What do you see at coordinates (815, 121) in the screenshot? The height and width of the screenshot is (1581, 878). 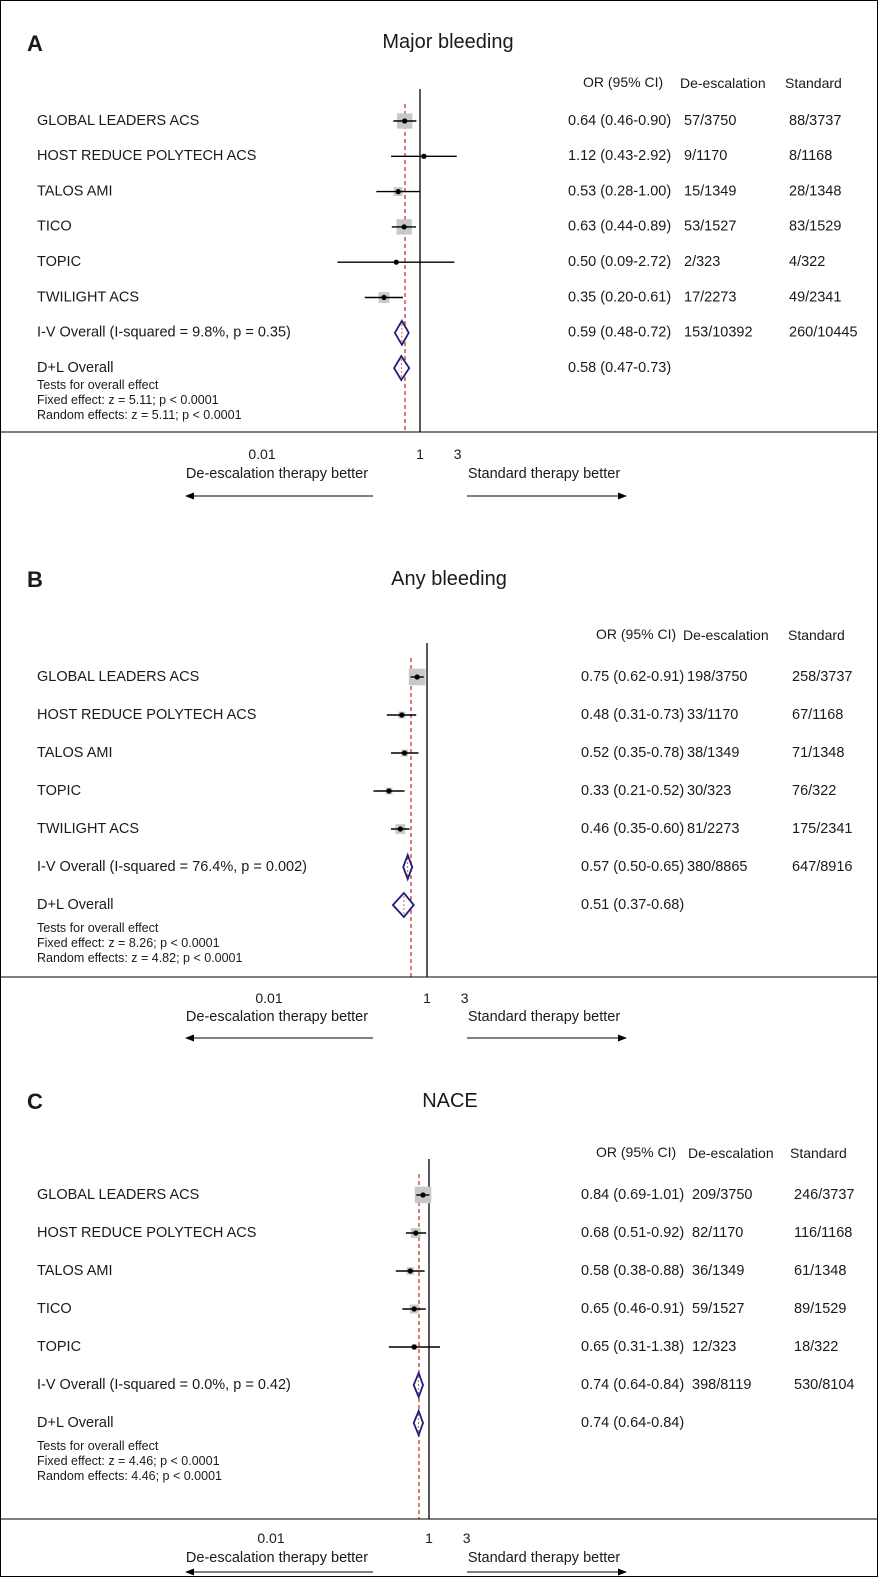 I see `standard-events: 88/3737` at bounding box center [815, 121].